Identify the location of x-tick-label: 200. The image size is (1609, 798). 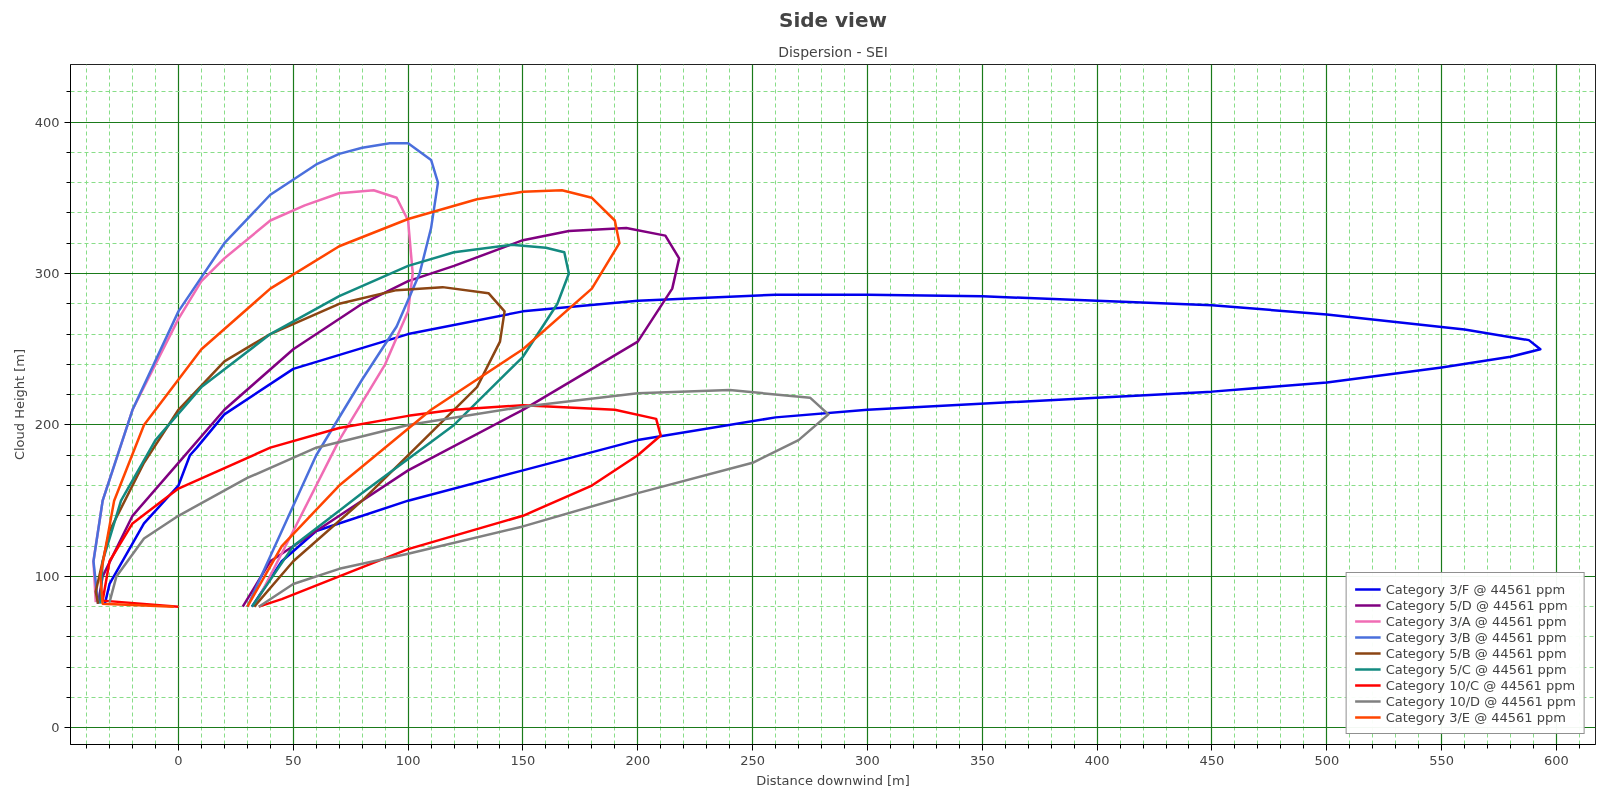
(638, 760).